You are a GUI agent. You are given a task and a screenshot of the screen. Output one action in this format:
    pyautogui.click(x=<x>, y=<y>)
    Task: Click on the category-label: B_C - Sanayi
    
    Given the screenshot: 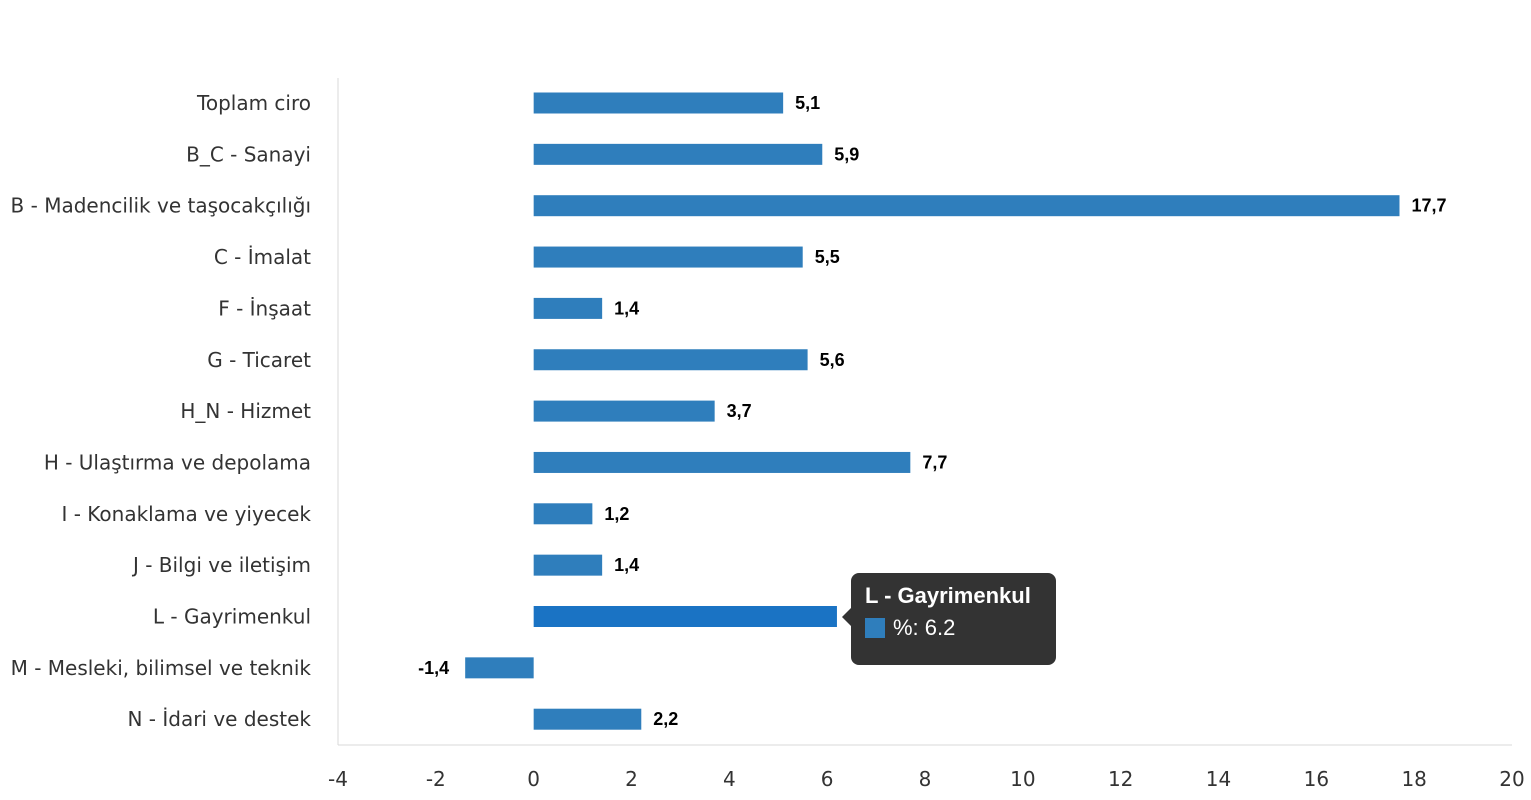 What is the action you would take?
    pyautogui.click(x=248, y=154)
    